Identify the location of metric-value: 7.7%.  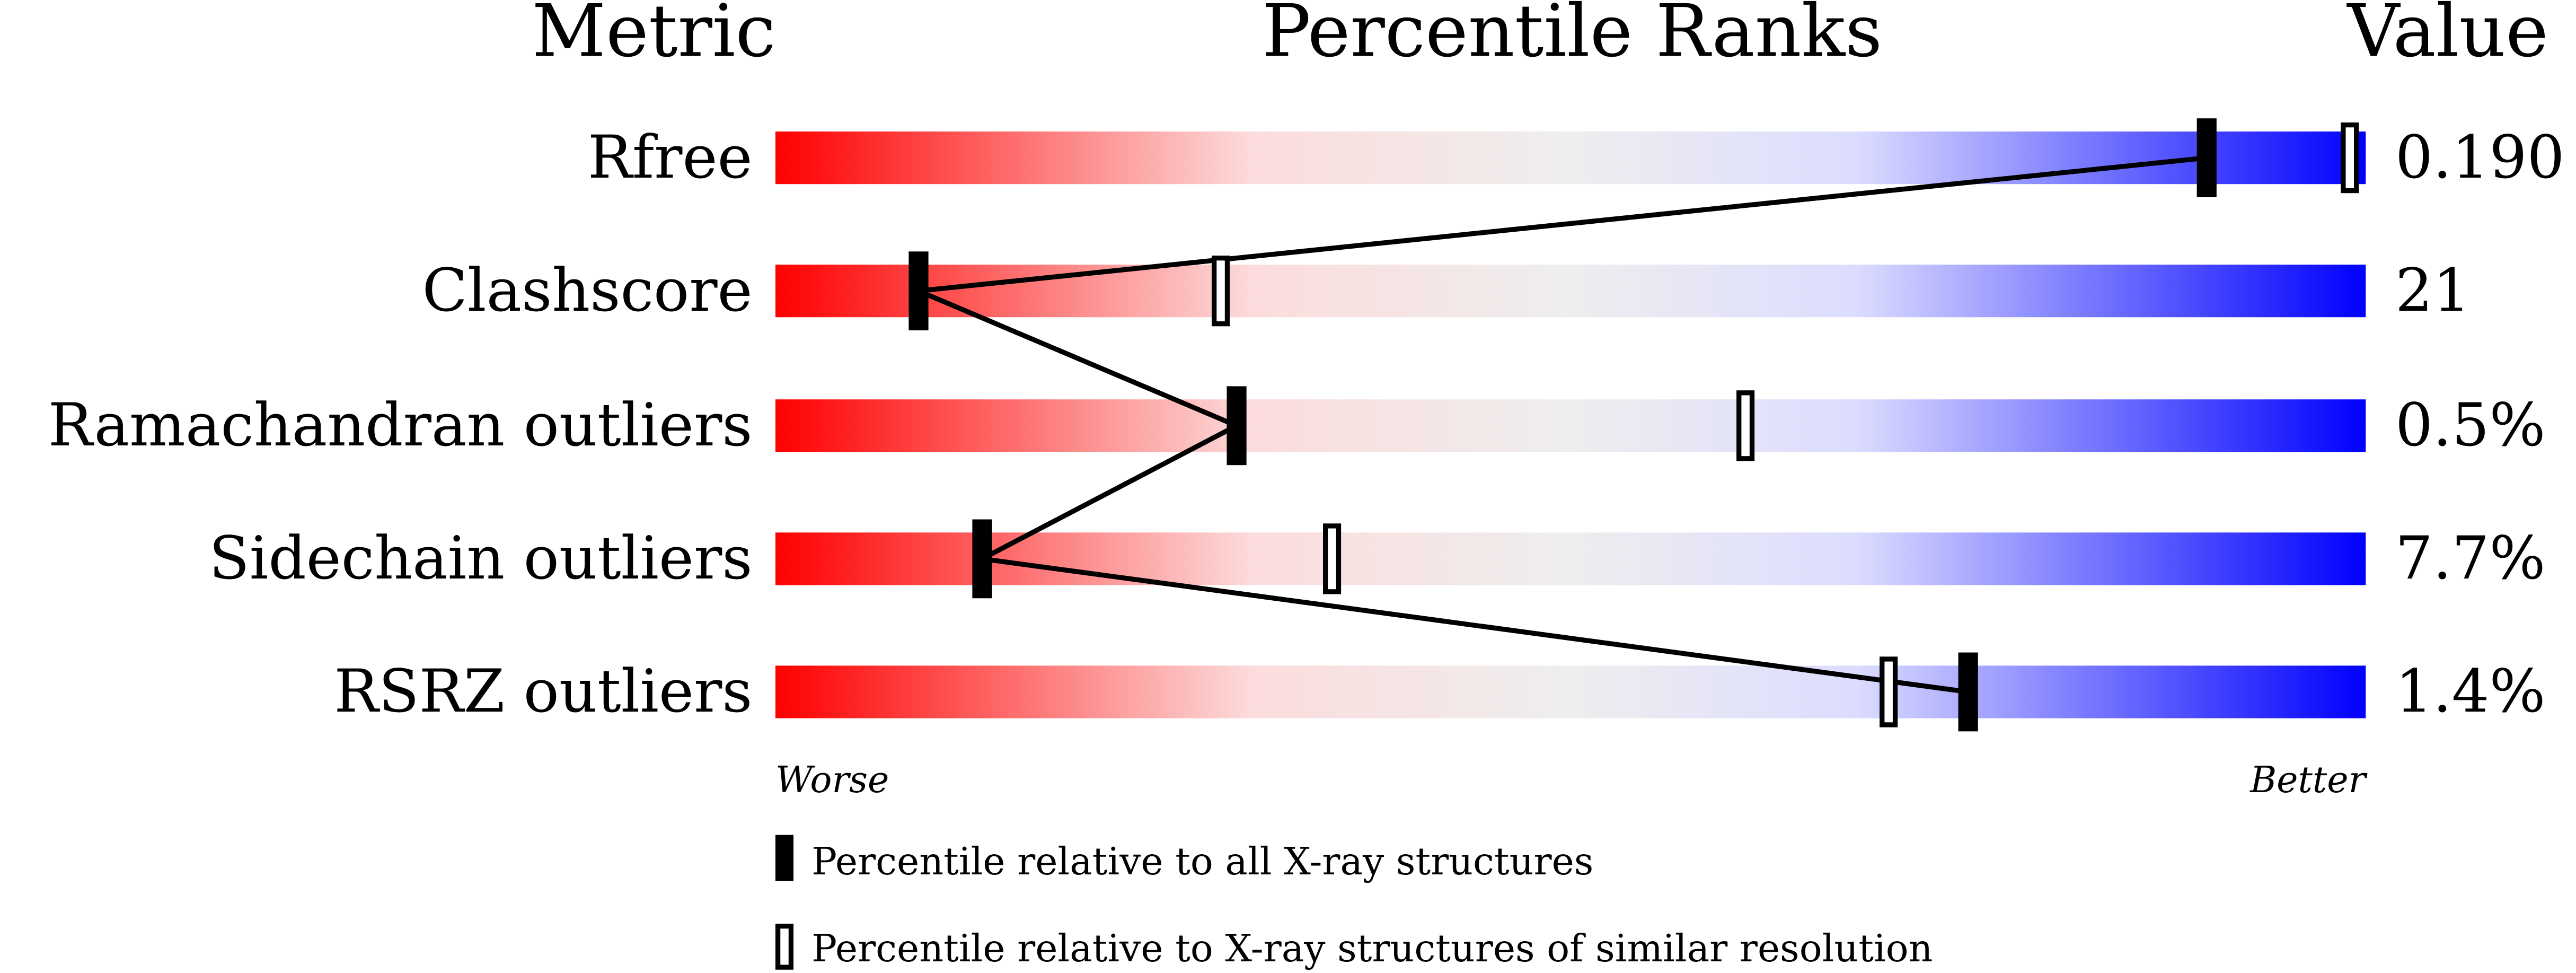
(2470, 558).